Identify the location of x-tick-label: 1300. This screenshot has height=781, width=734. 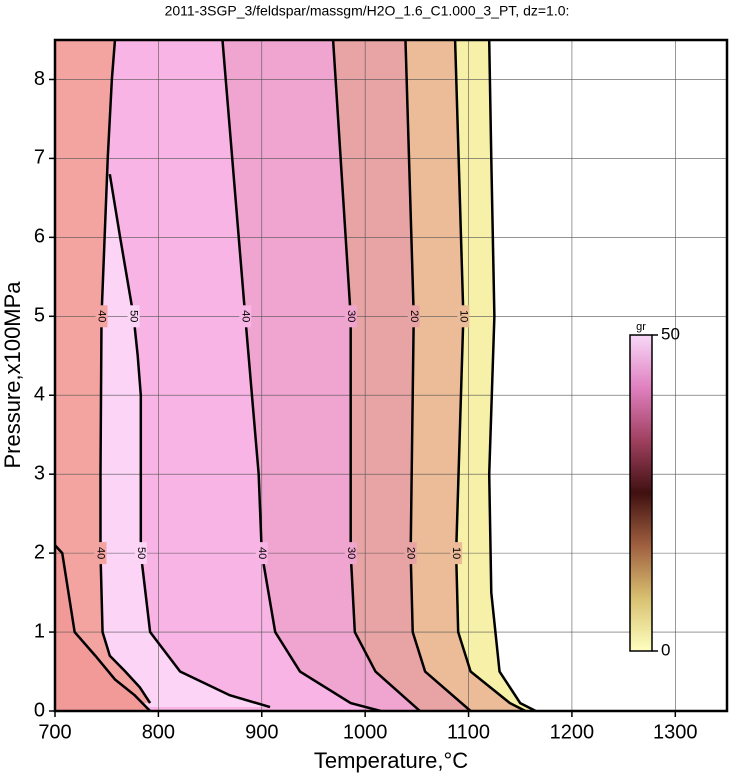
(675, 732).